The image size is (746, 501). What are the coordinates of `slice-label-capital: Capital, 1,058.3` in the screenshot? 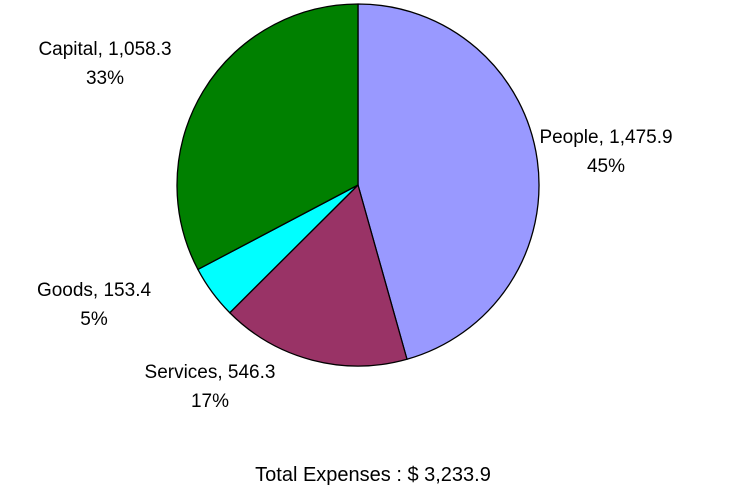 It's located at (104, 49).